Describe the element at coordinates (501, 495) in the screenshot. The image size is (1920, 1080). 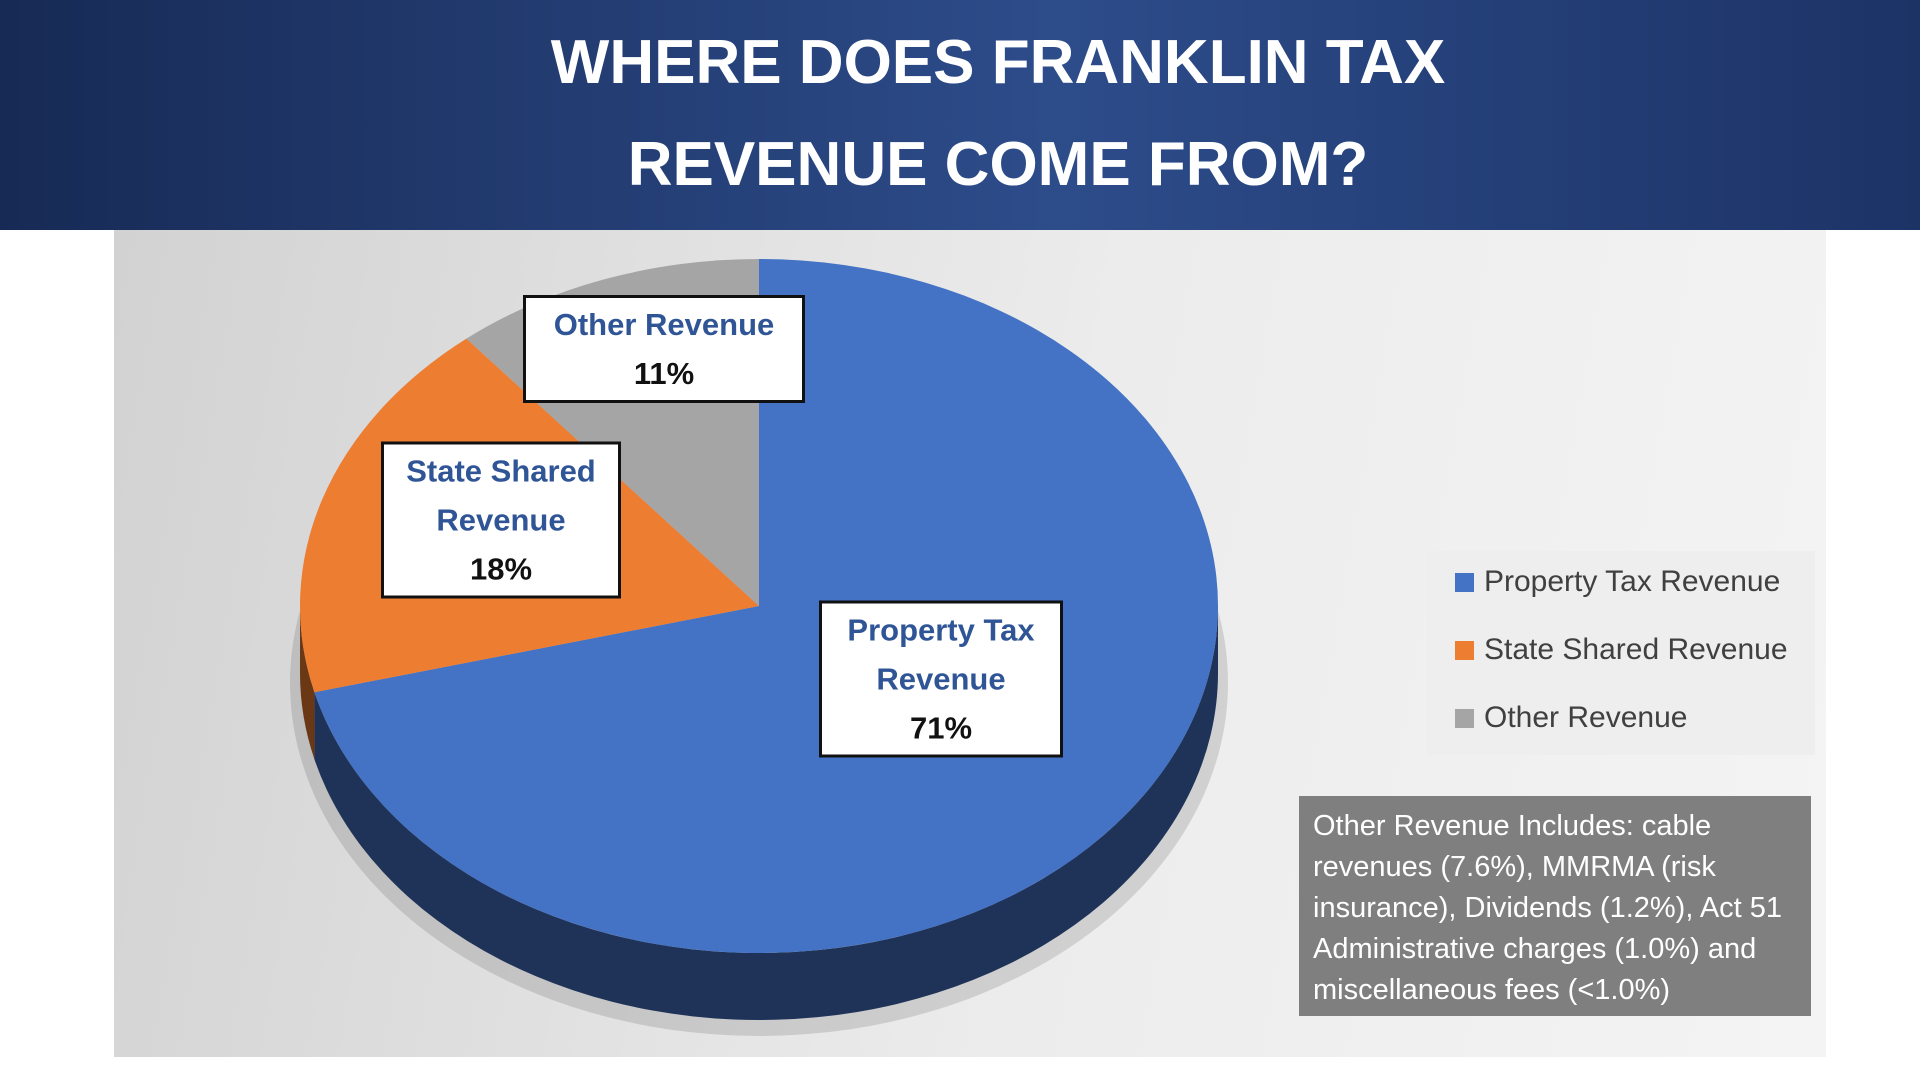
I see `data-label-category: State Shared Revenue` at that location.